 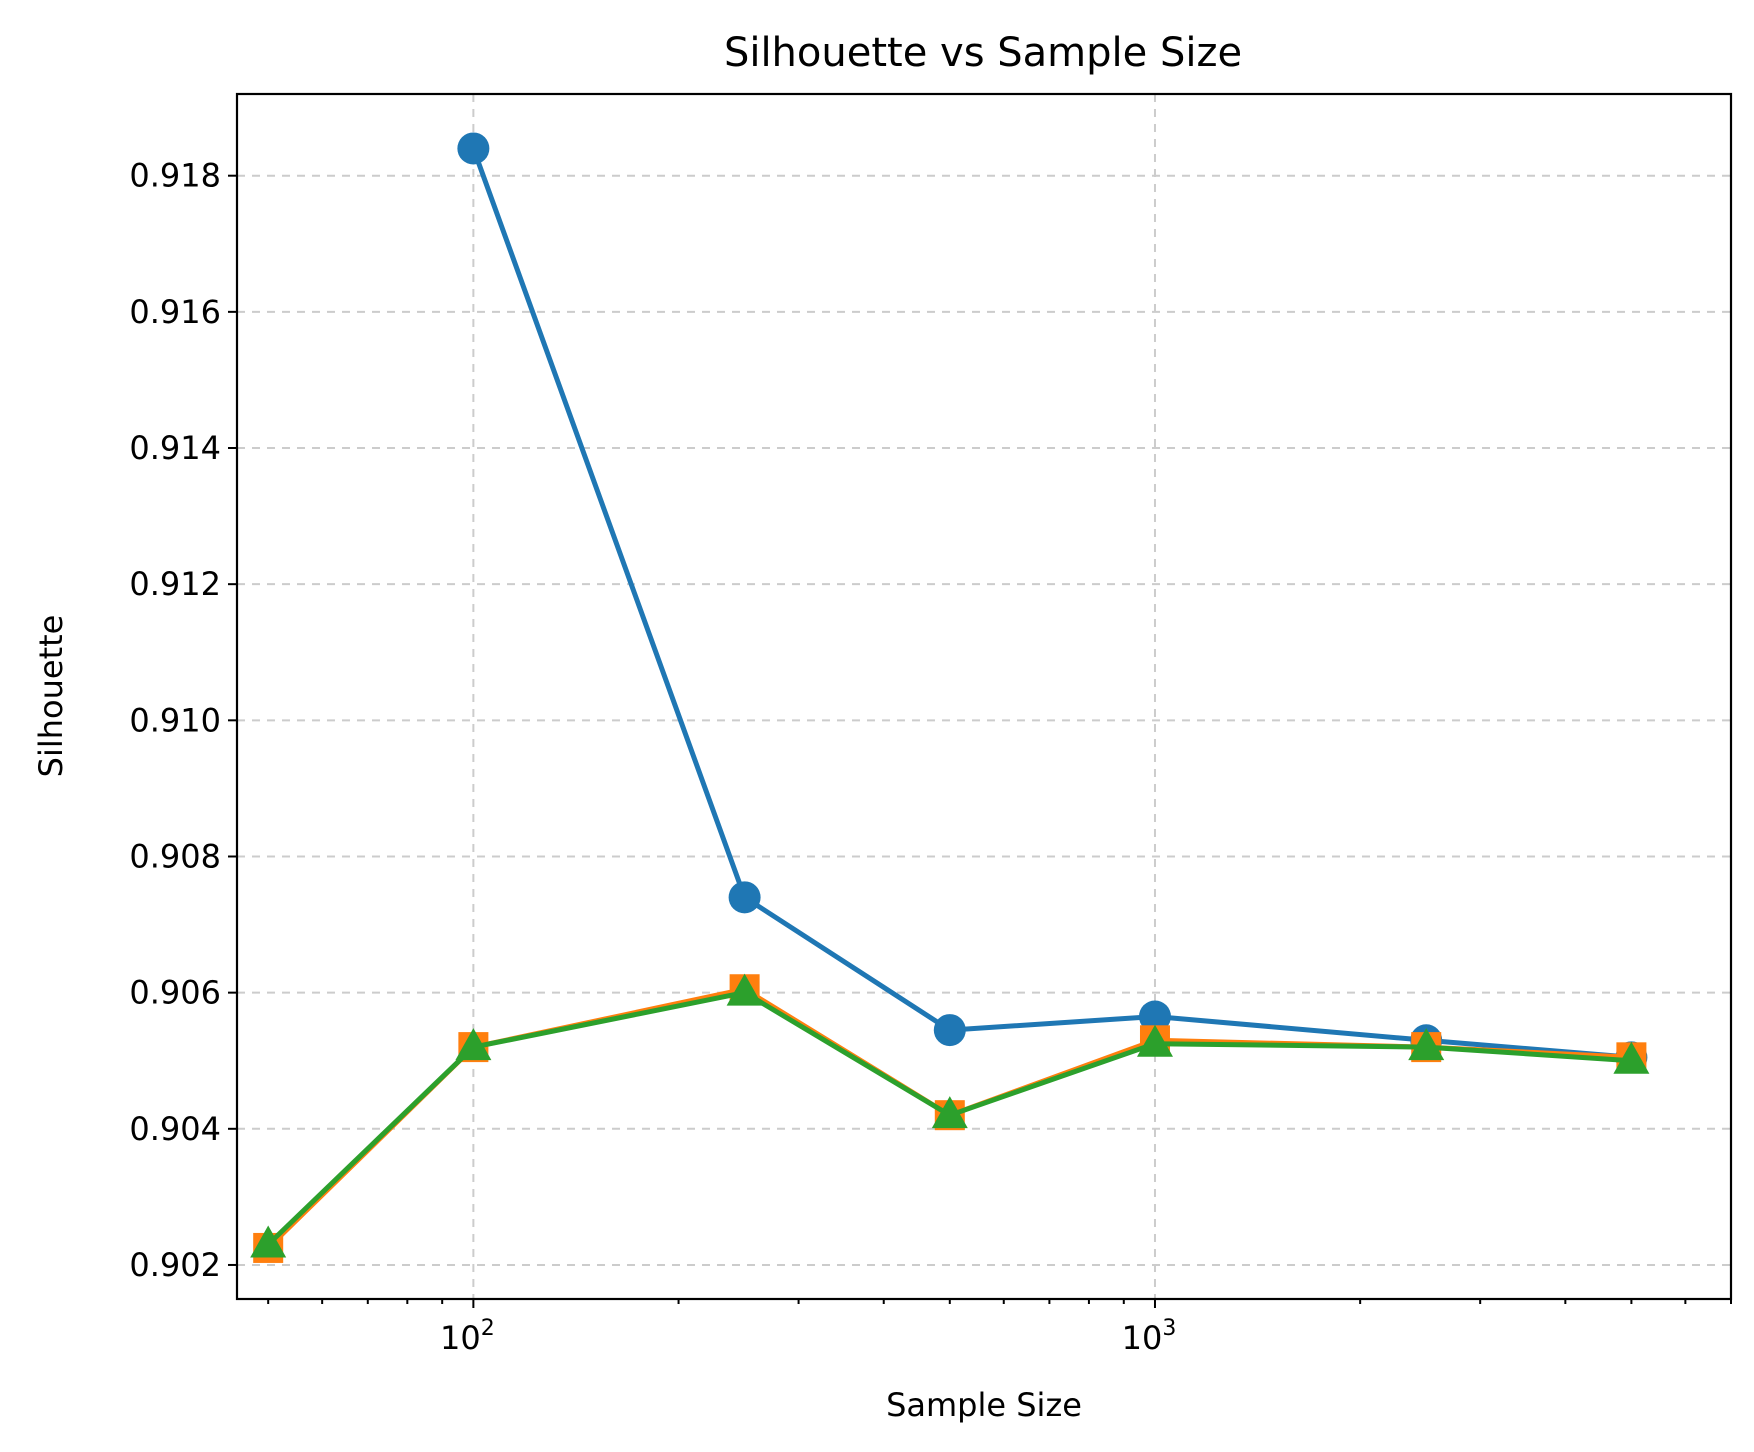 I want to click on y-tick-label: 0.908, so click(x=175, y=856).